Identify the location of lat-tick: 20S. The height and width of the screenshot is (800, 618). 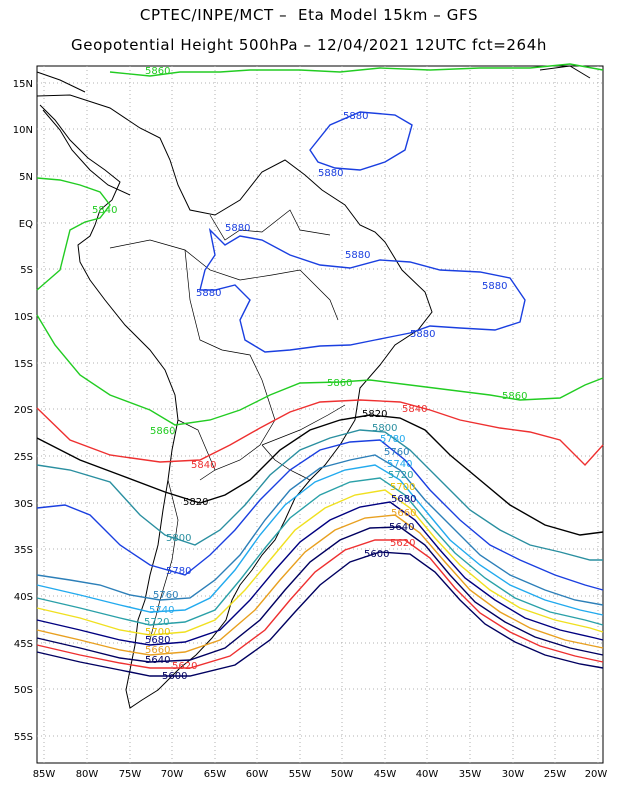
(23, 410).